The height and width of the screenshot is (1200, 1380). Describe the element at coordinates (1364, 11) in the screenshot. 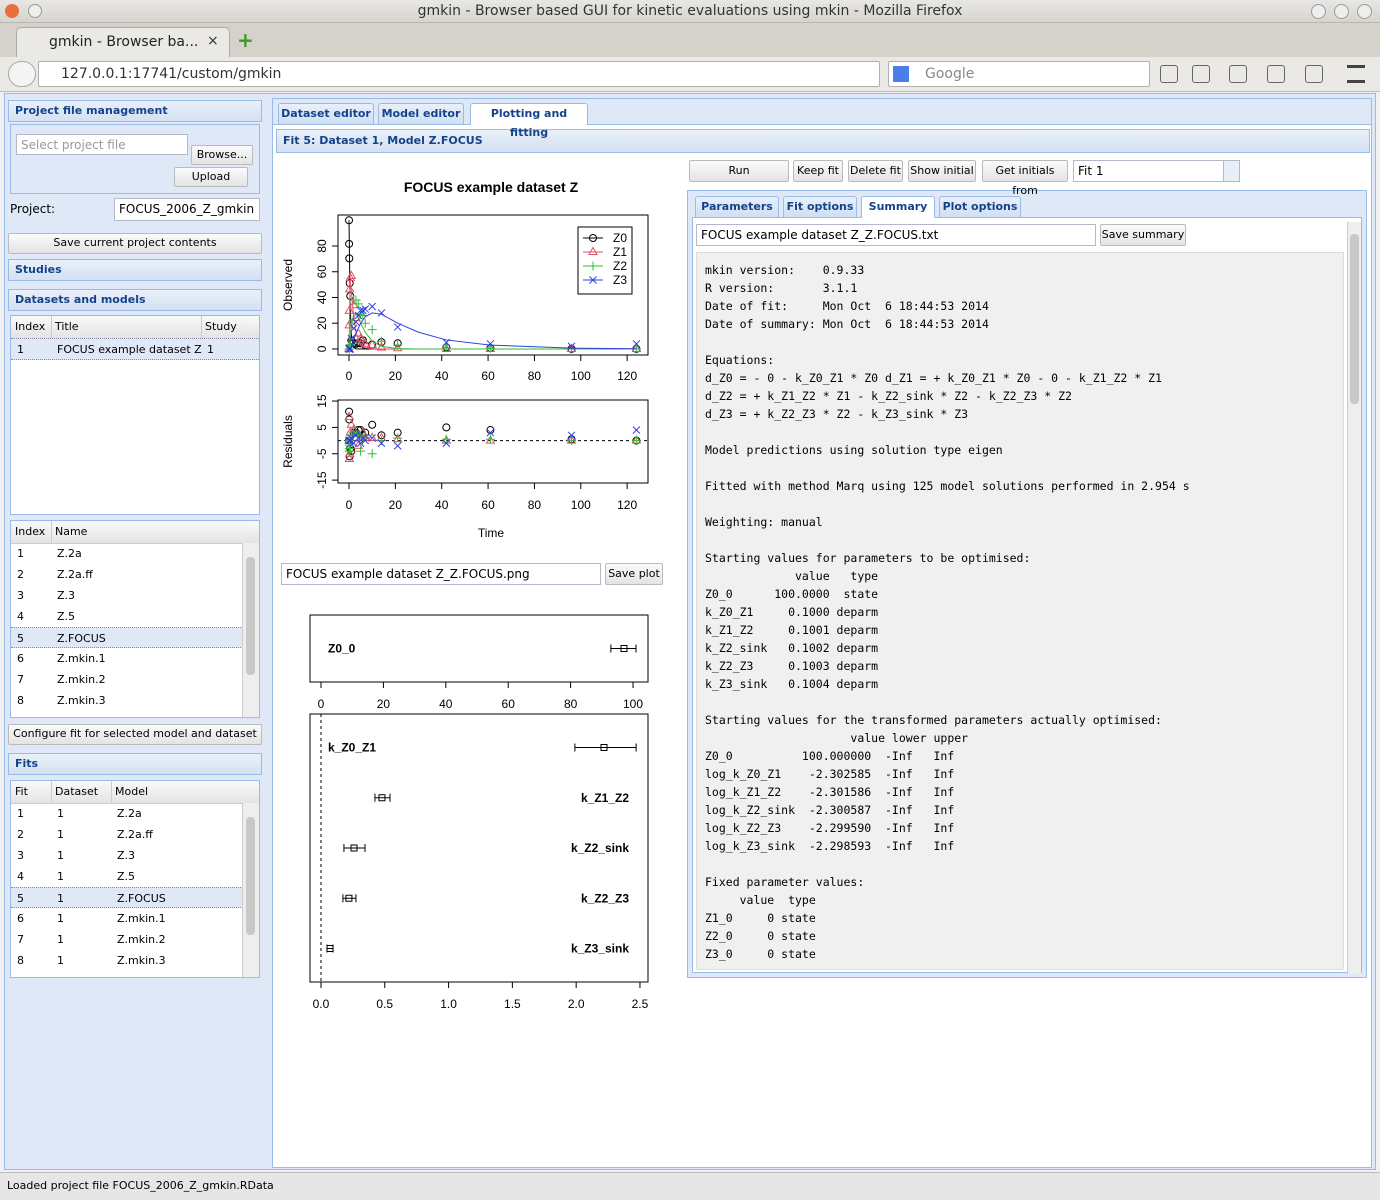

I see `close-button` at that location.